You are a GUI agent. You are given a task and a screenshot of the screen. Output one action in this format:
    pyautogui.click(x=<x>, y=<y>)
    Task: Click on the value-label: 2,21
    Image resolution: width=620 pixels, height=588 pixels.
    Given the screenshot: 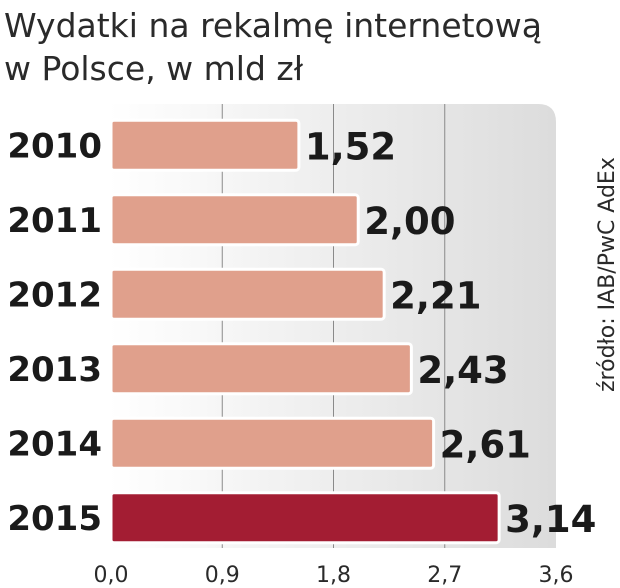 What is the action you would take?
    pyautogui.click(x=435, y=295)
    